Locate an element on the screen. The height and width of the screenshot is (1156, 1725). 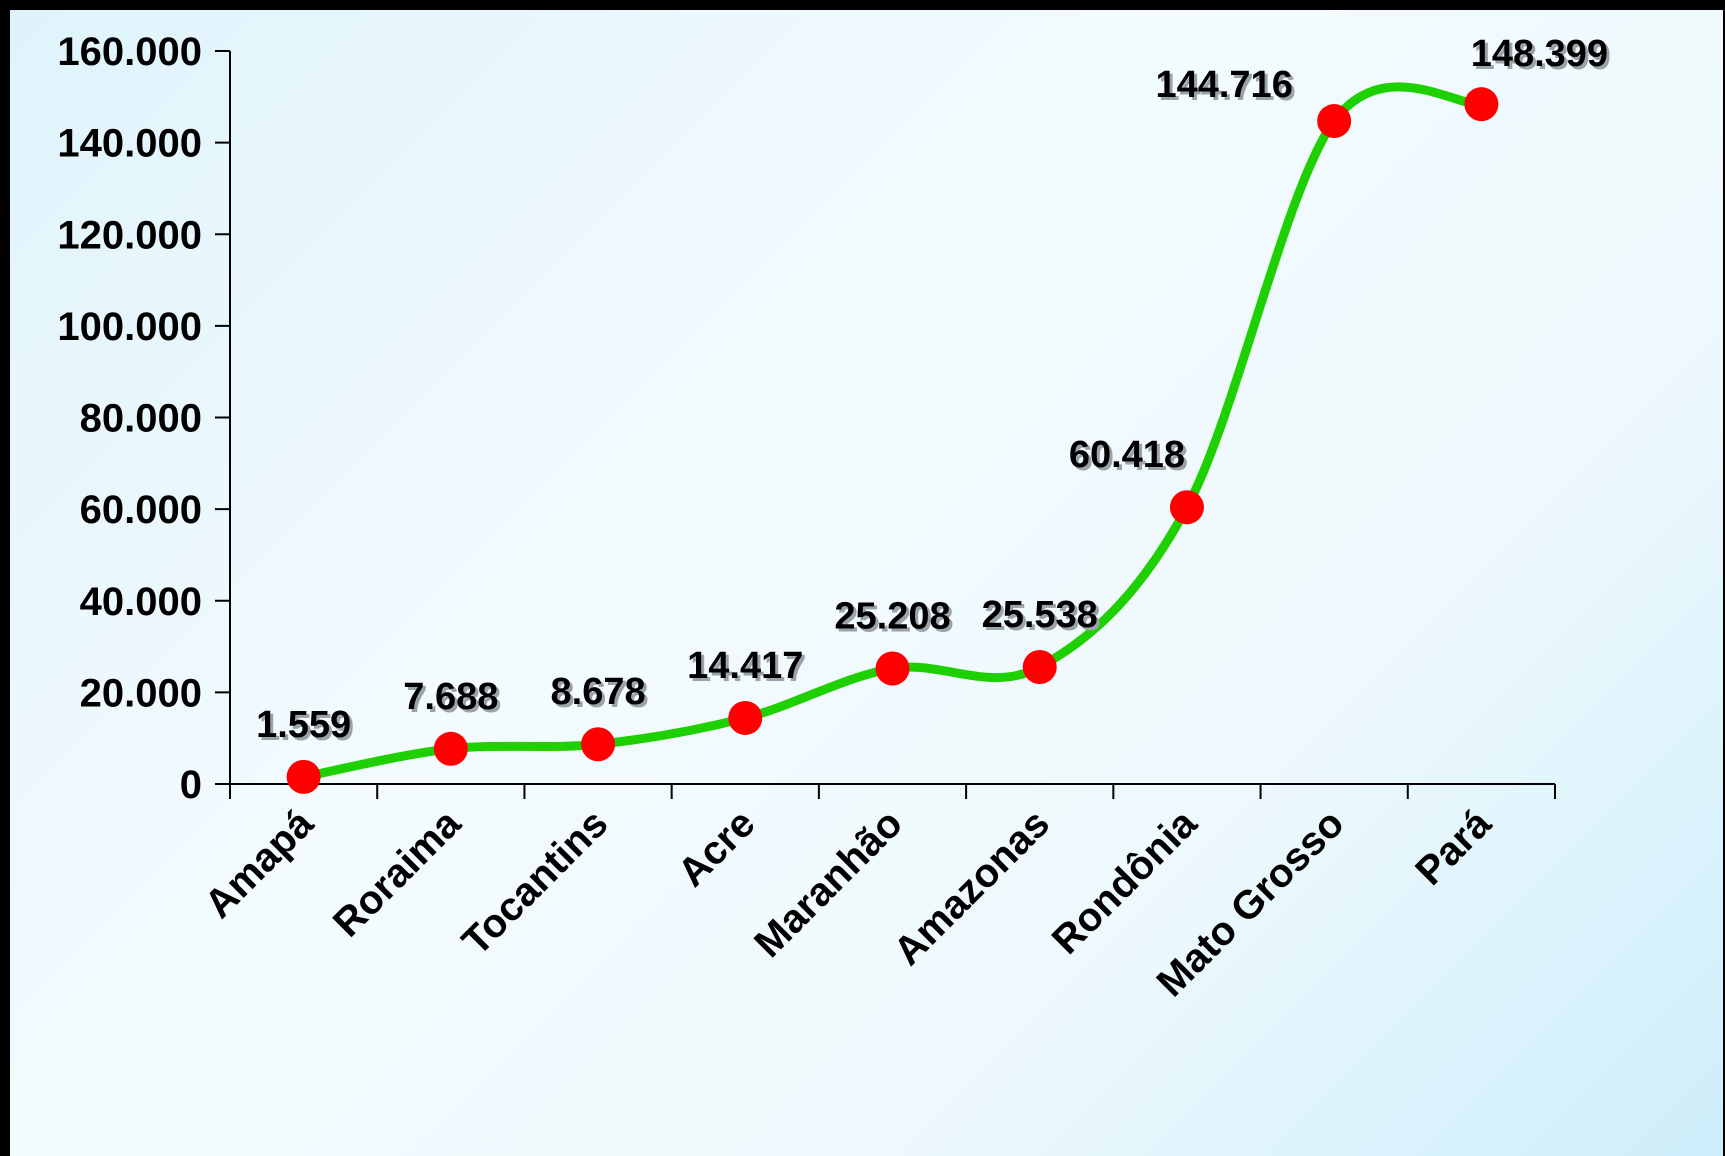
data-label: 60.418 is located at coordinates (1127, 455).